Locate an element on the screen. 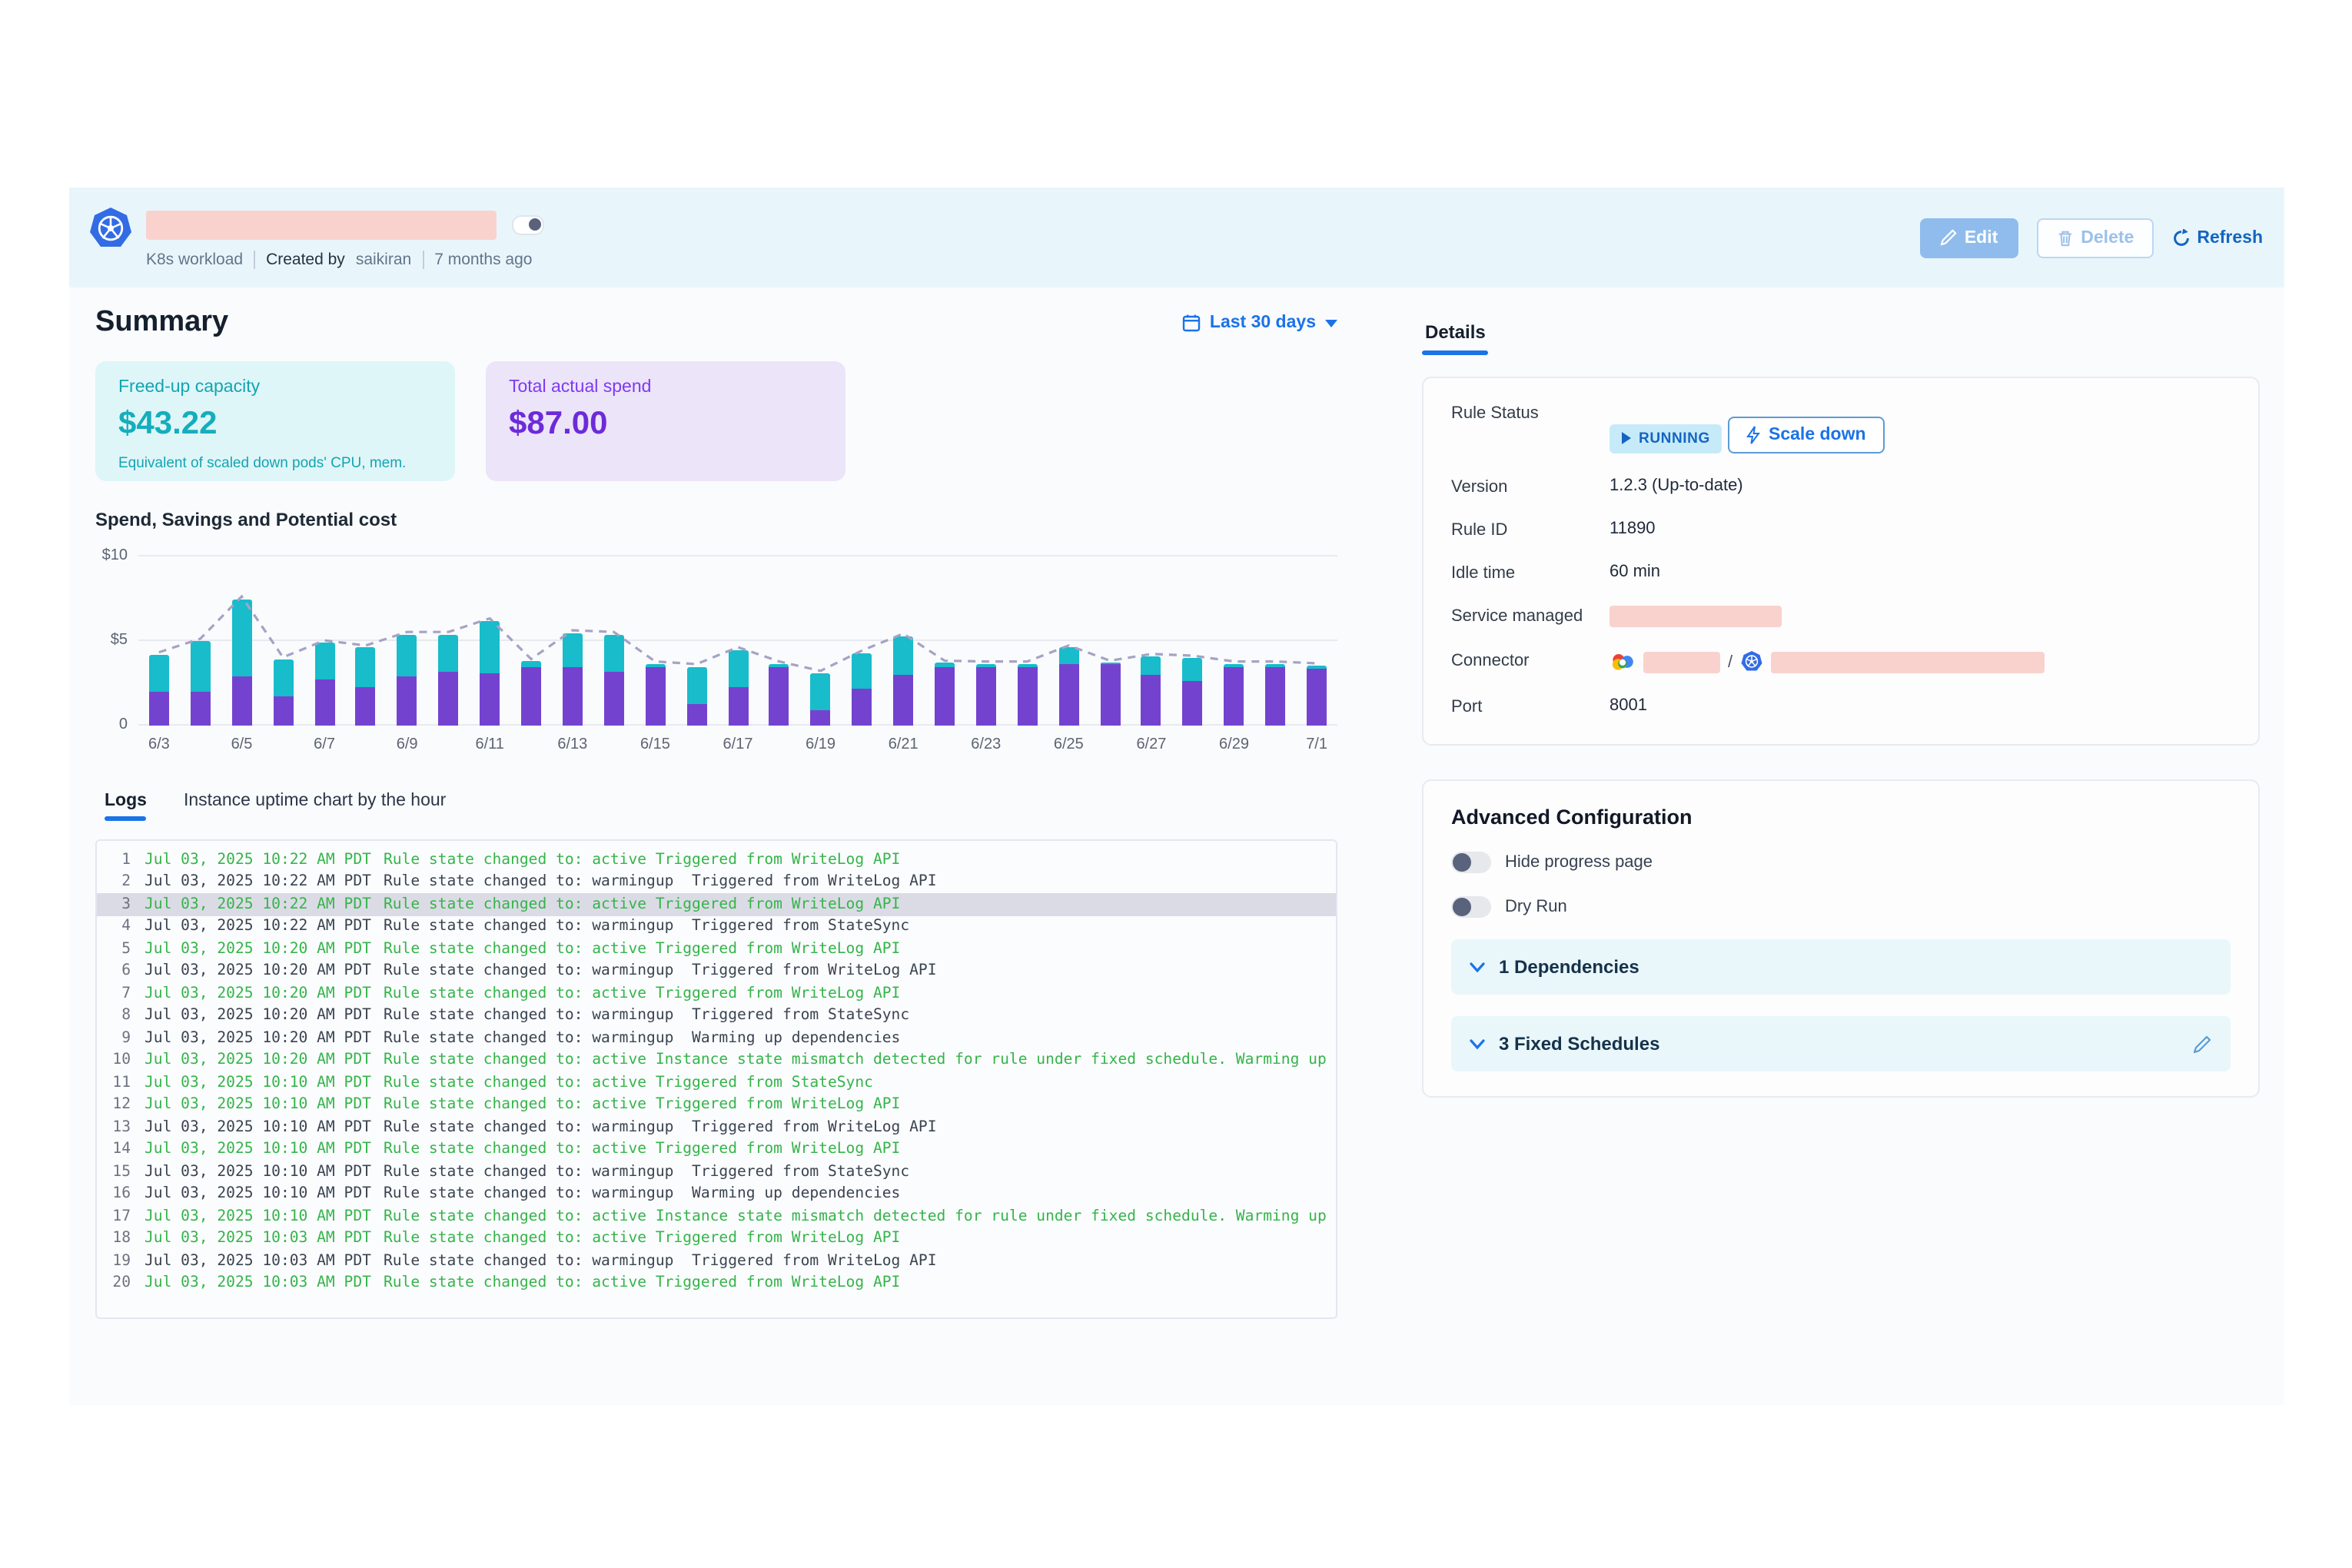 The width and height of the screenshot is (2352, 1568). dependencies-label: 1 Dependencies is located at coordinates (1569, 967).